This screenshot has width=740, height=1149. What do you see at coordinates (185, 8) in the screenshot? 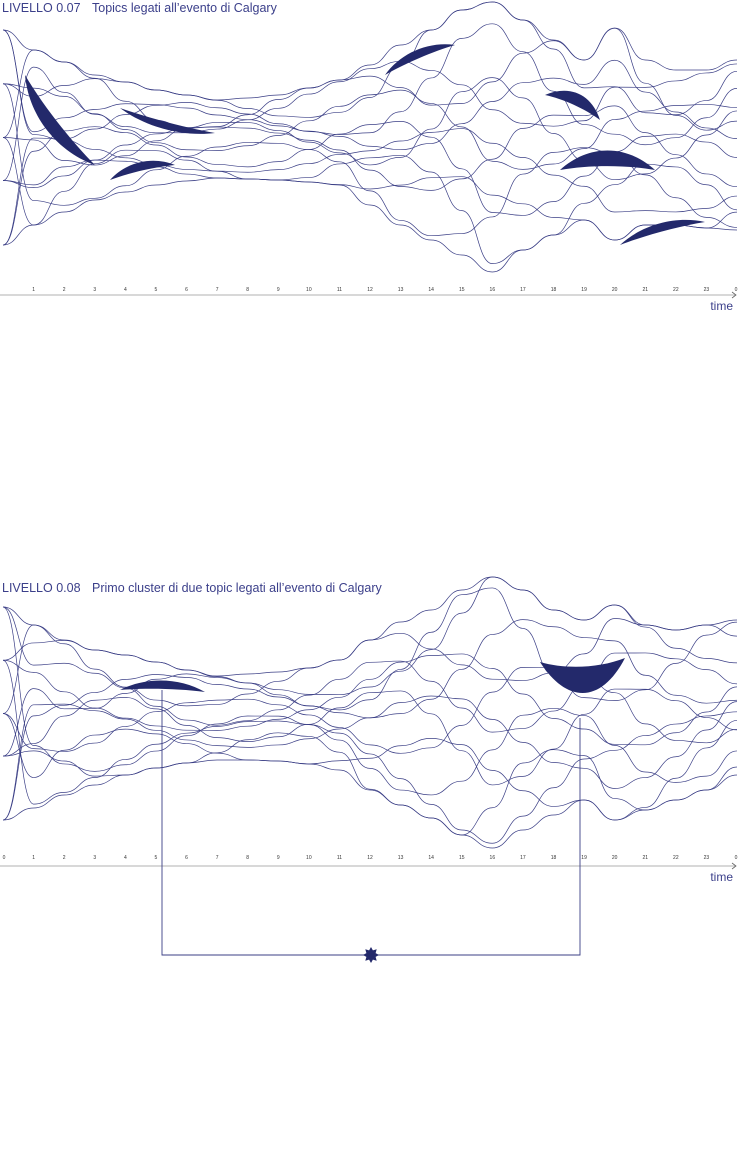
I see `panel-title: Topics legati all’evento di Calgary` at bounding box center [185, 8].